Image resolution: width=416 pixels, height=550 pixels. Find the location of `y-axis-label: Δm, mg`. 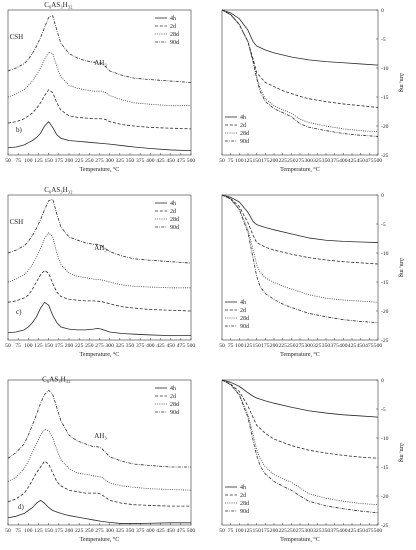

y-axis-label: Δm, mg is located at coordinates (401, 452).